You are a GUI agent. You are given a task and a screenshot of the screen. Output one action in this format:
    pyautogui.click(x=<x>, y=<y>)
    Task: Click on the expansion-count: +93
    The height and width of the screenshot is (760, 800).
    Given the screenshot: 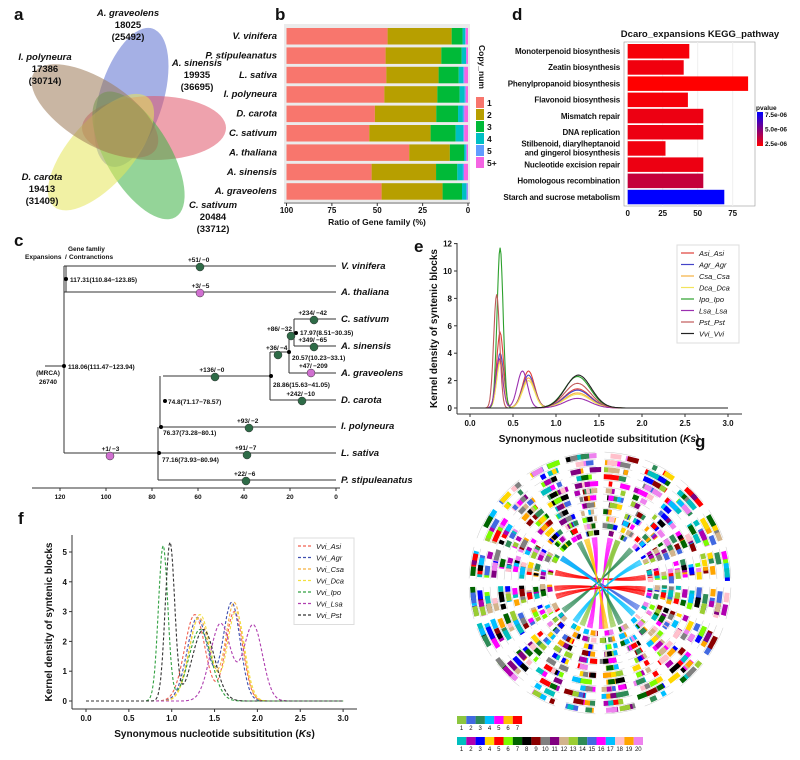 What is the action you would take?
    pyautogui.click(x=242, y=421)
    